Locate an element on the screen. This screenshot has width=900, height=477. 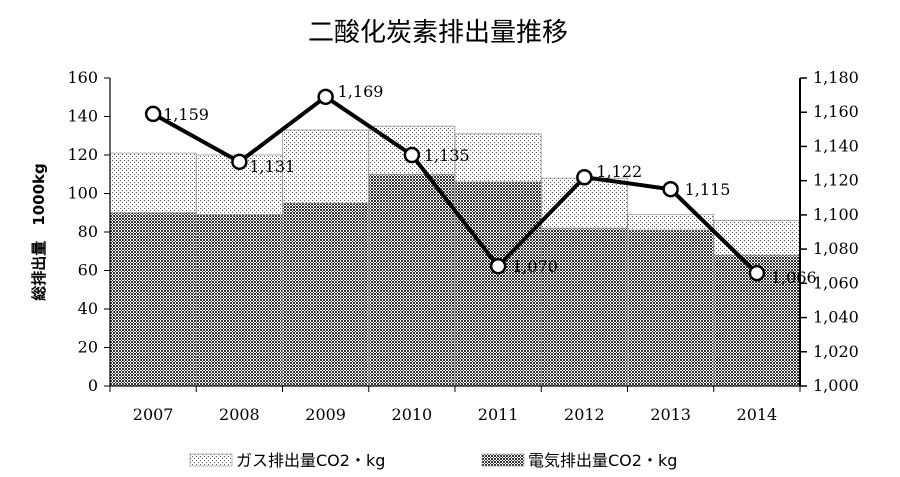
line-point-2007 is located at coordinates (153, 114).